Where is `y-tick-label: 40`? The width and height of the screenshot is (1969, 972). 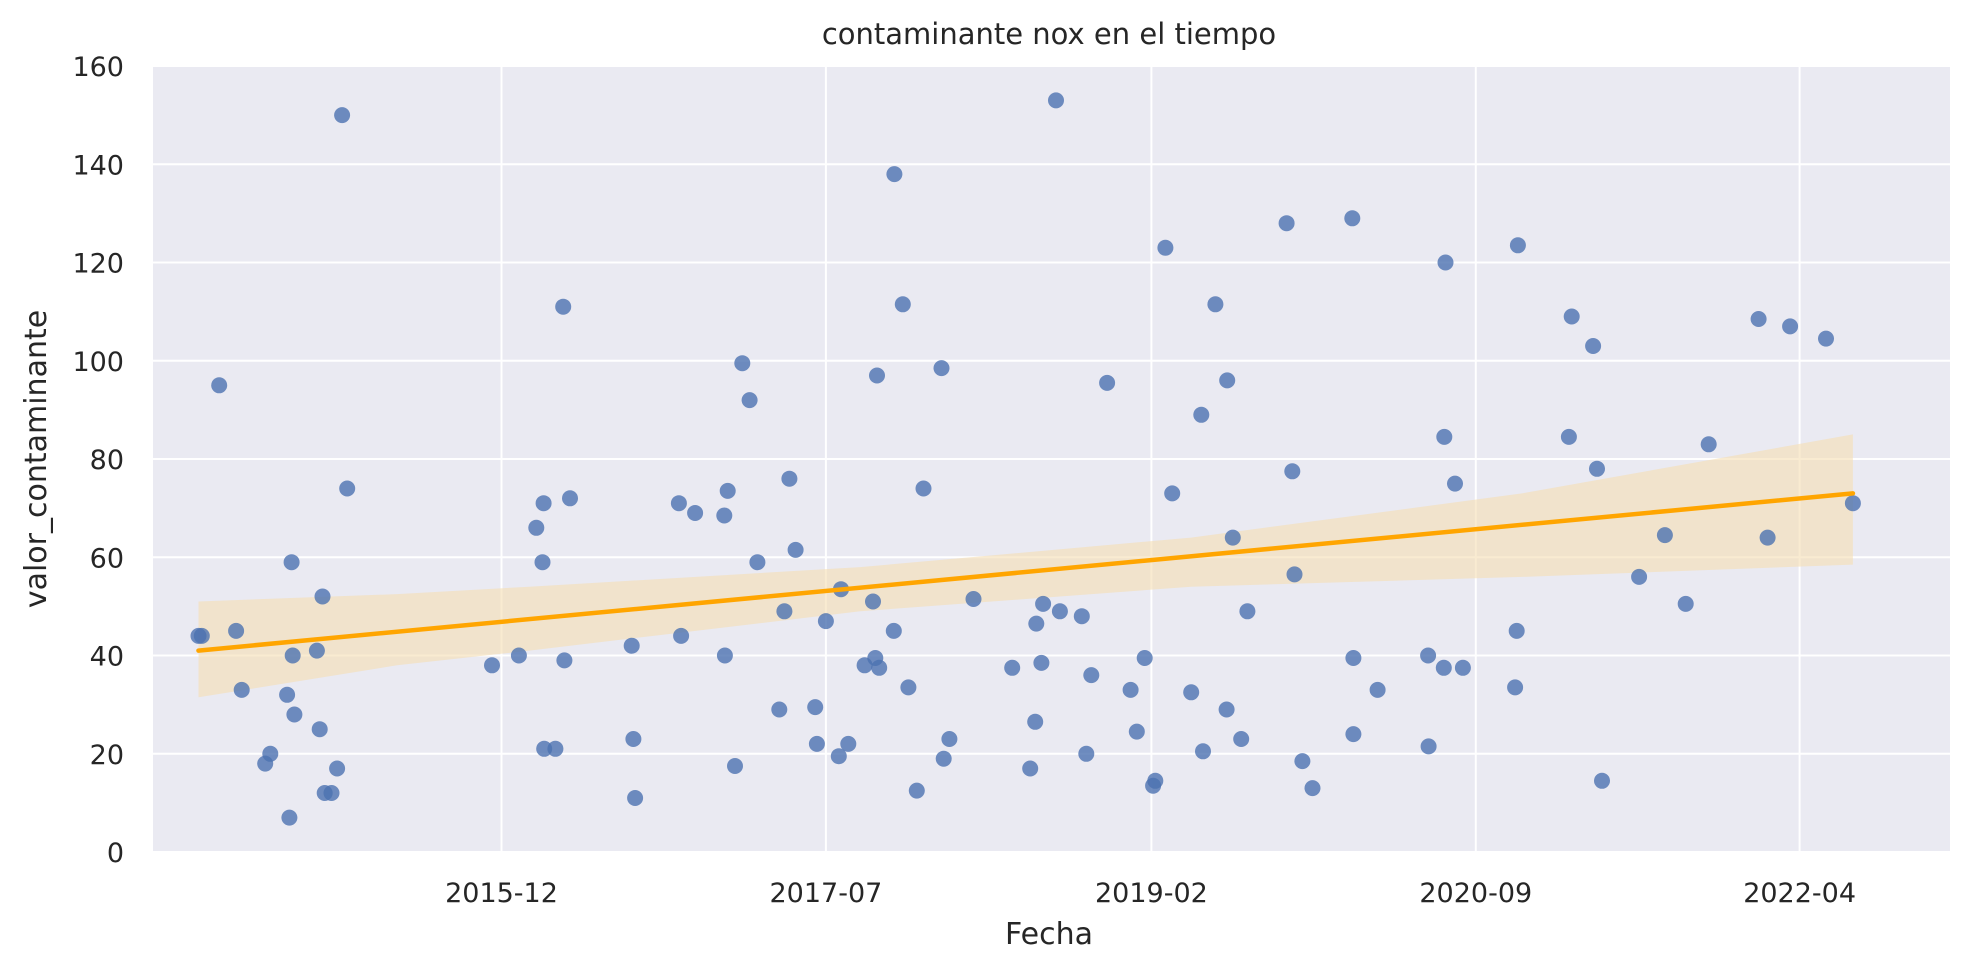
y-tick-label: 40 is located at coordinates (107, 657).